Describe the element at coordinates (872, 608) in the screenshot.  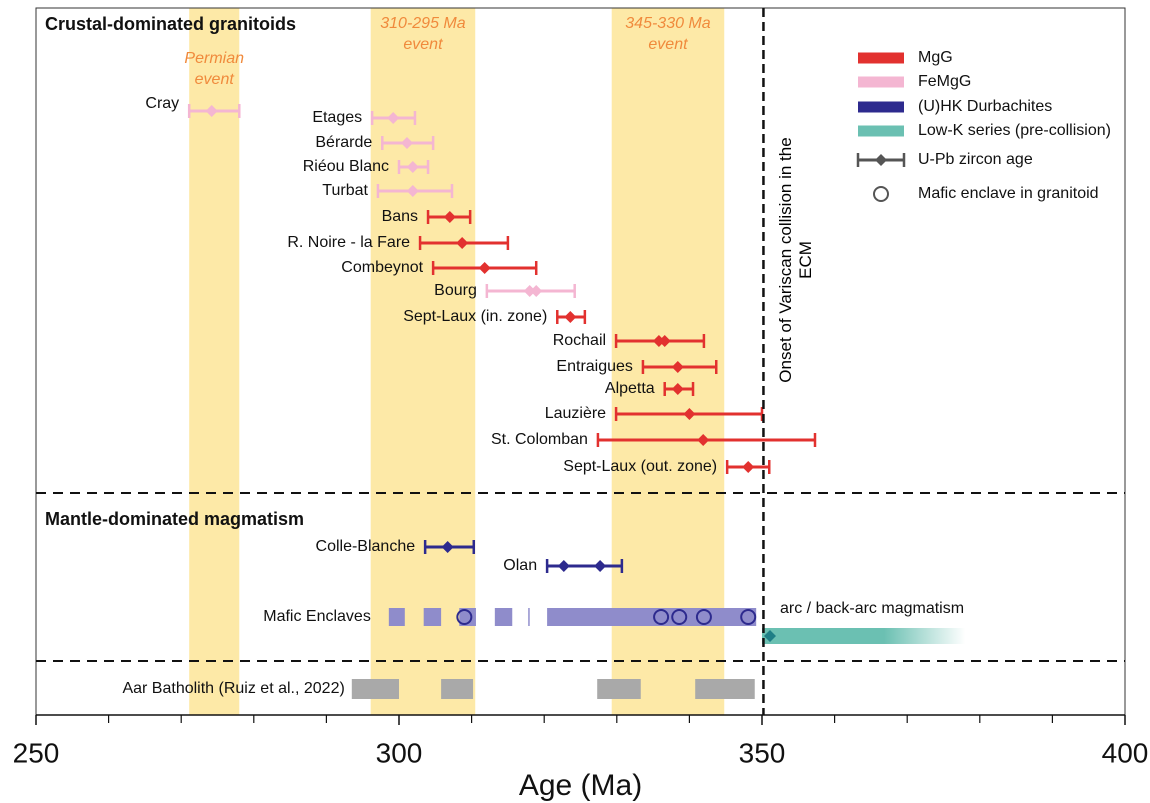
I see `arc-label: arc / back-arc magmatism` at that location.